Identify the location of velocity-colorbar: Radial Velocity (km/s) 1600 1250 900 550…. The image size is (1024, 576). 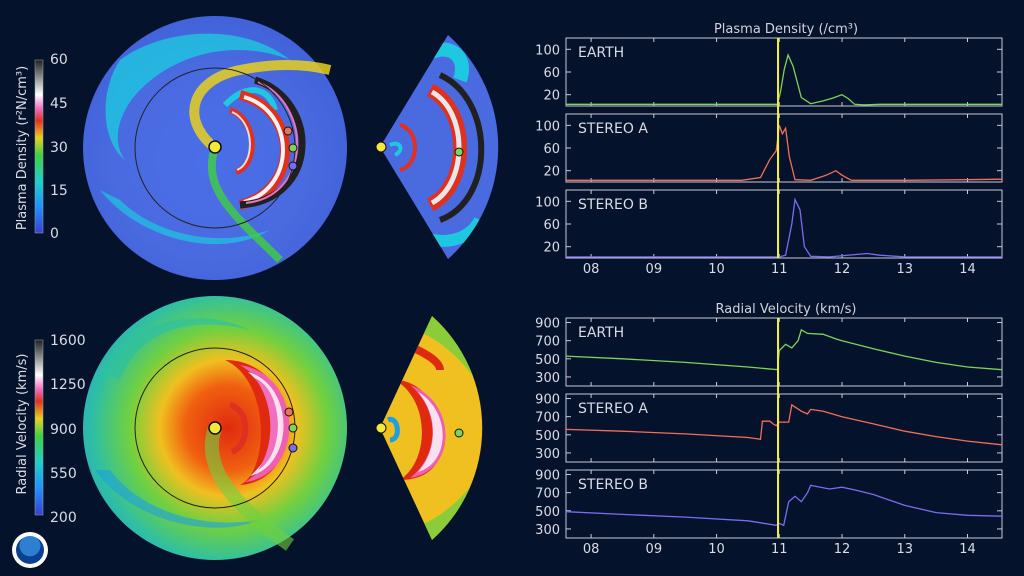
(50, 429).